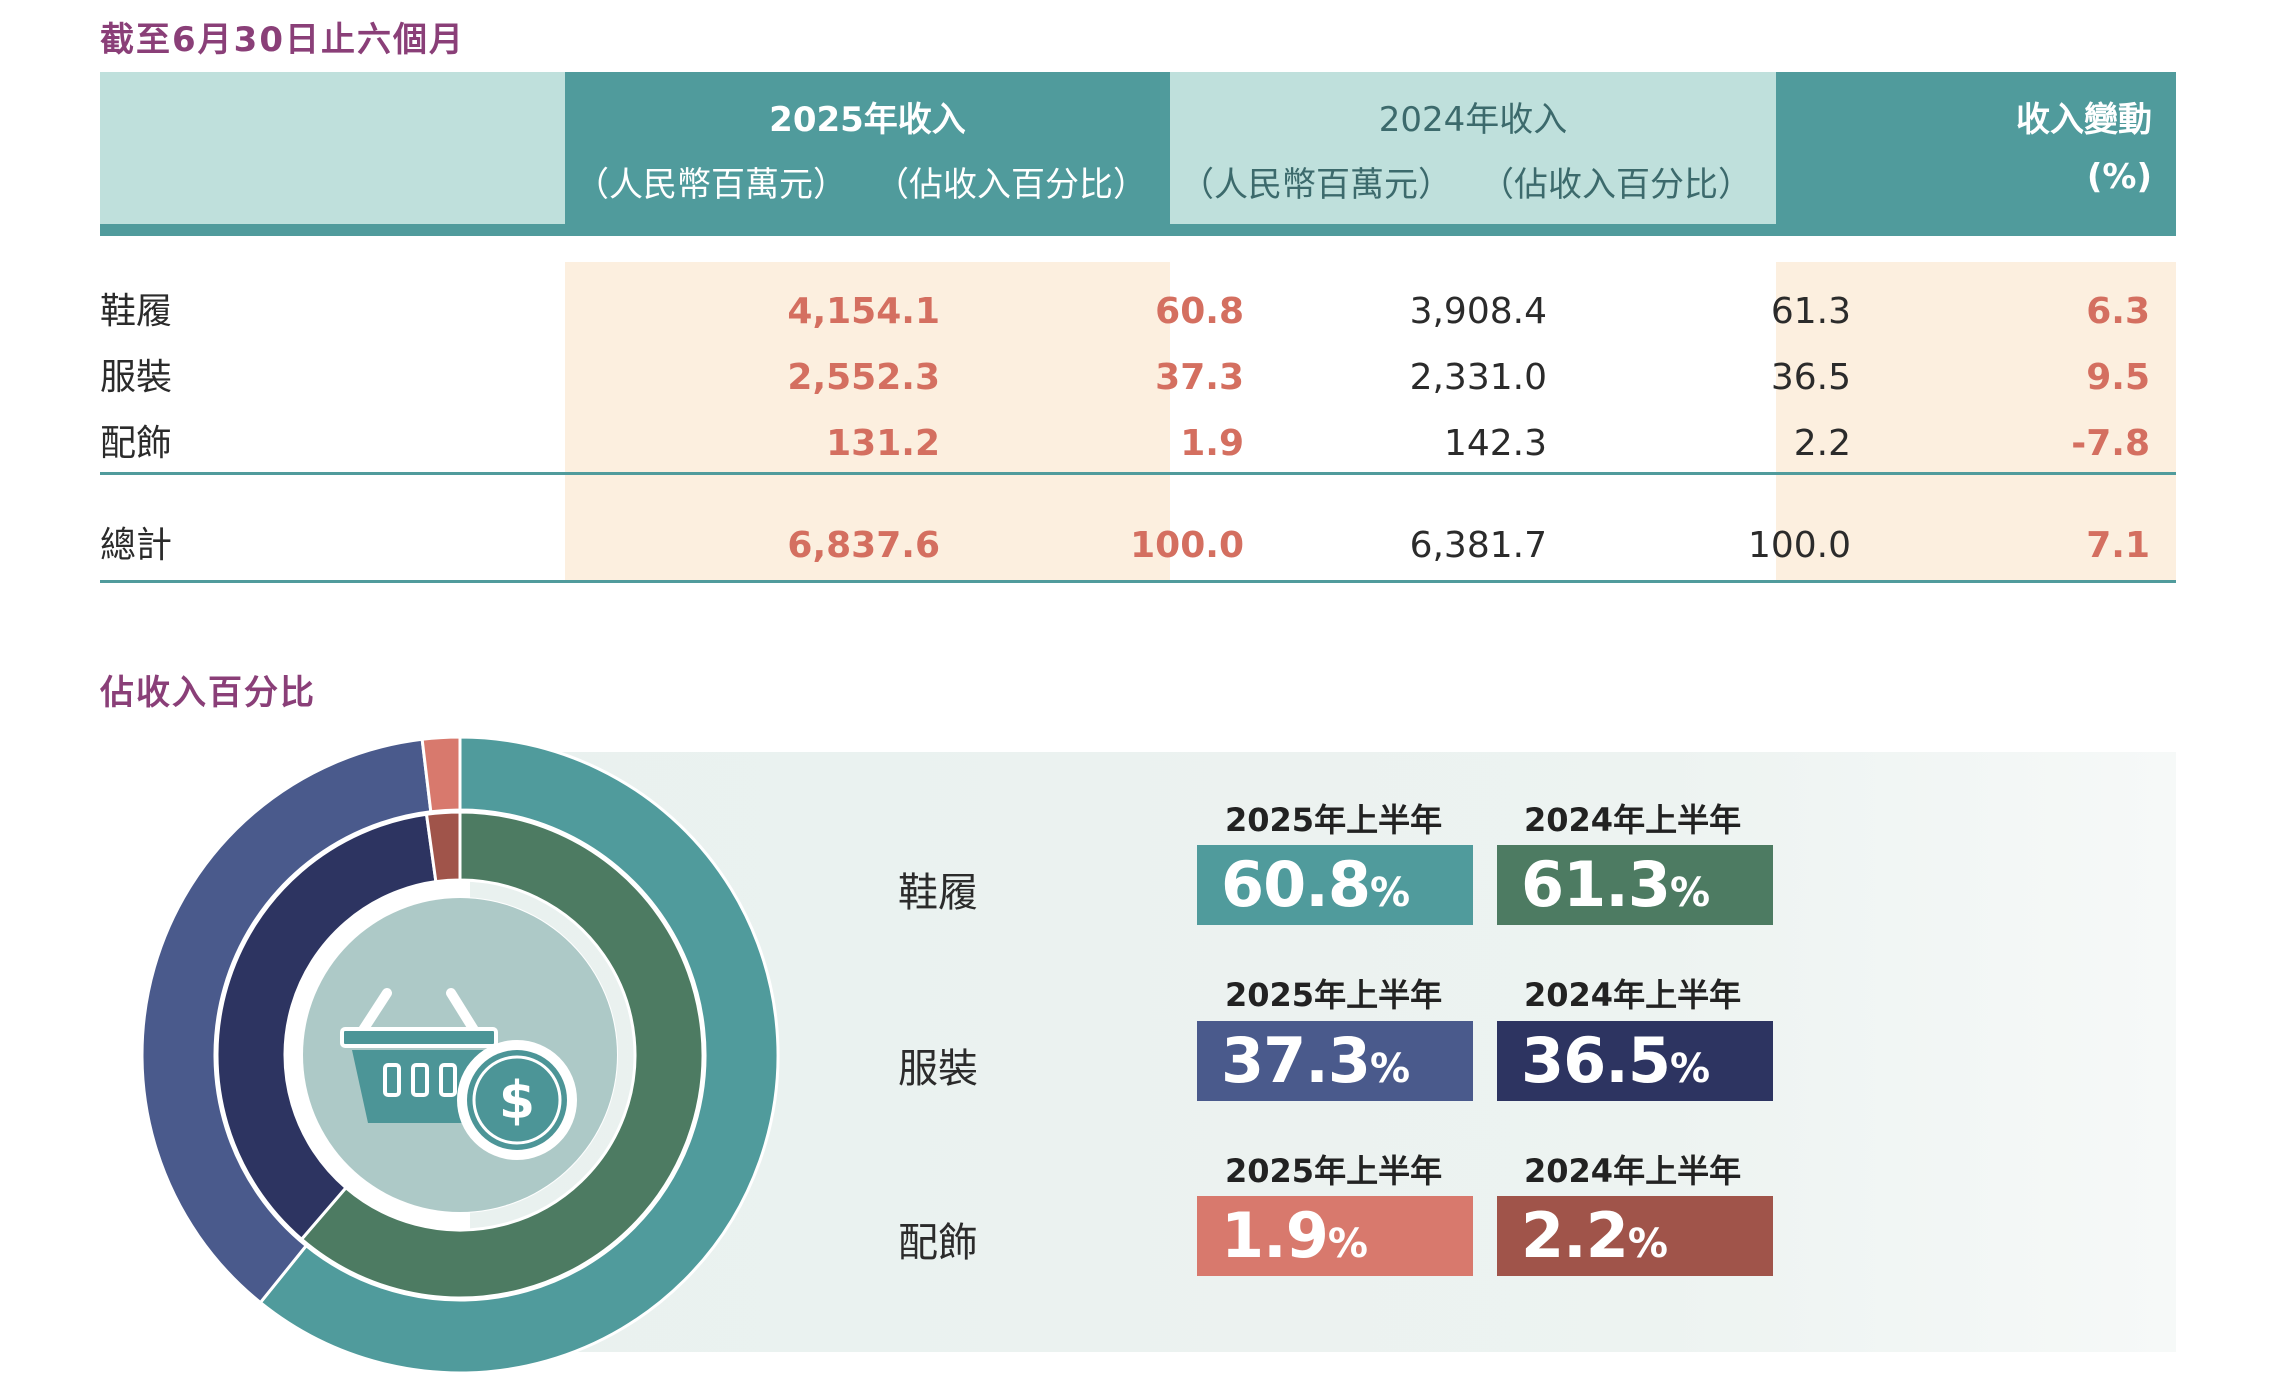  Describe the element at coordinates (1478, 545) in the screenshot. I see `total-rev-2024: 6,381.7` at that location.